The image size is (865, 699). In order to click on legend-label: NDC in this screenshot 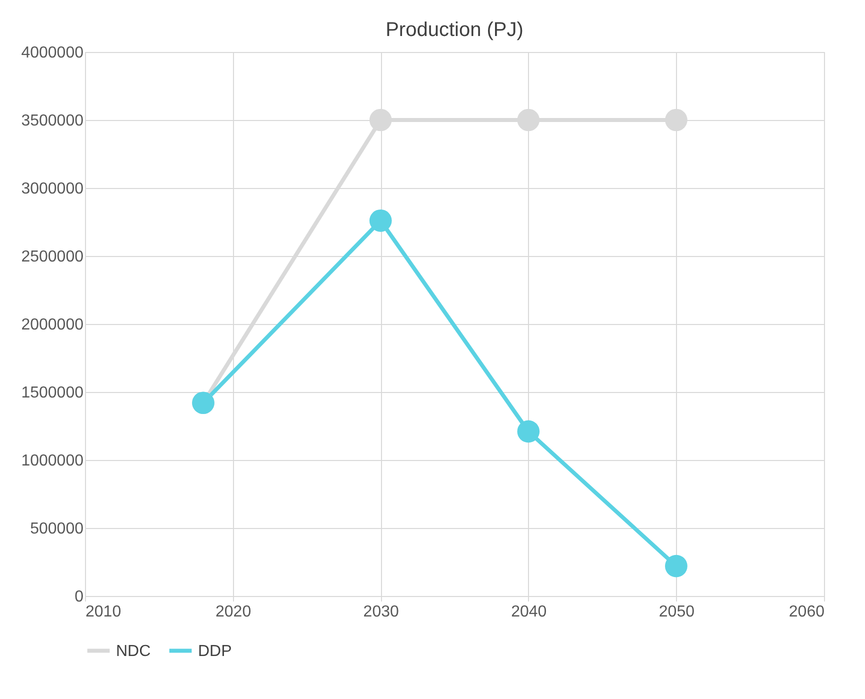, I will do `click(133, 651)`.